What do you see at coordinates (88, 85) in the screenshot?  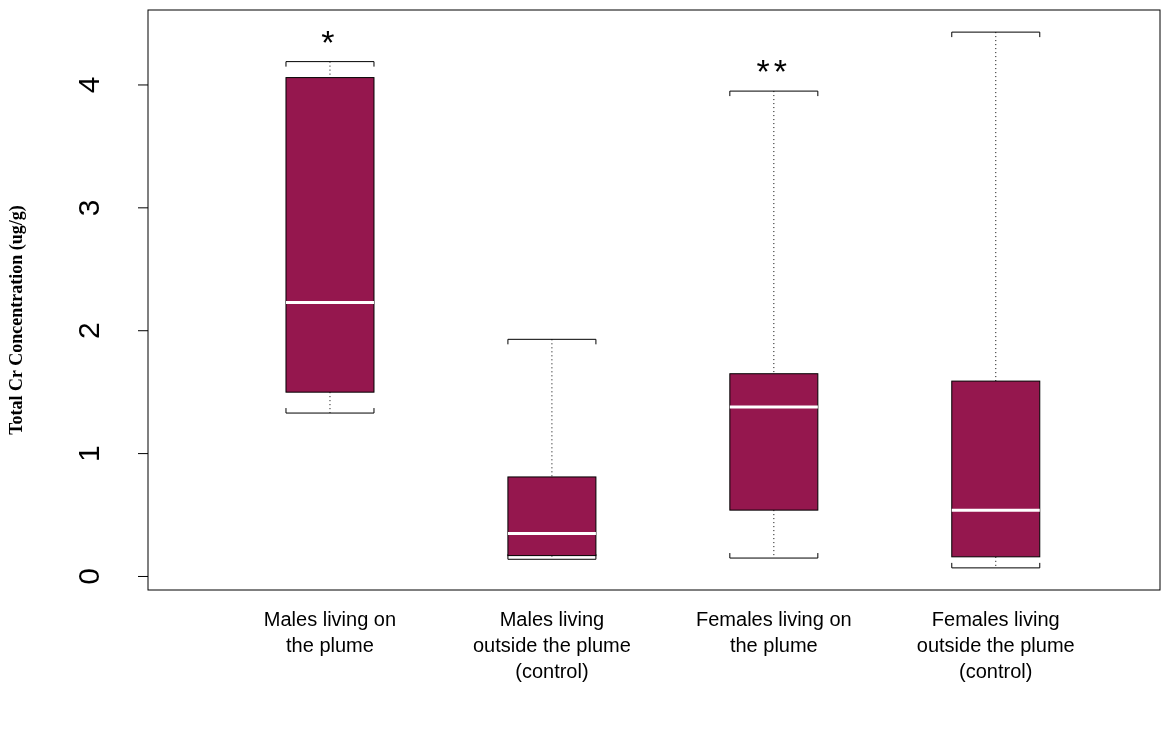 I see `y-tick-label: 4` at bounding box center [88, 85].